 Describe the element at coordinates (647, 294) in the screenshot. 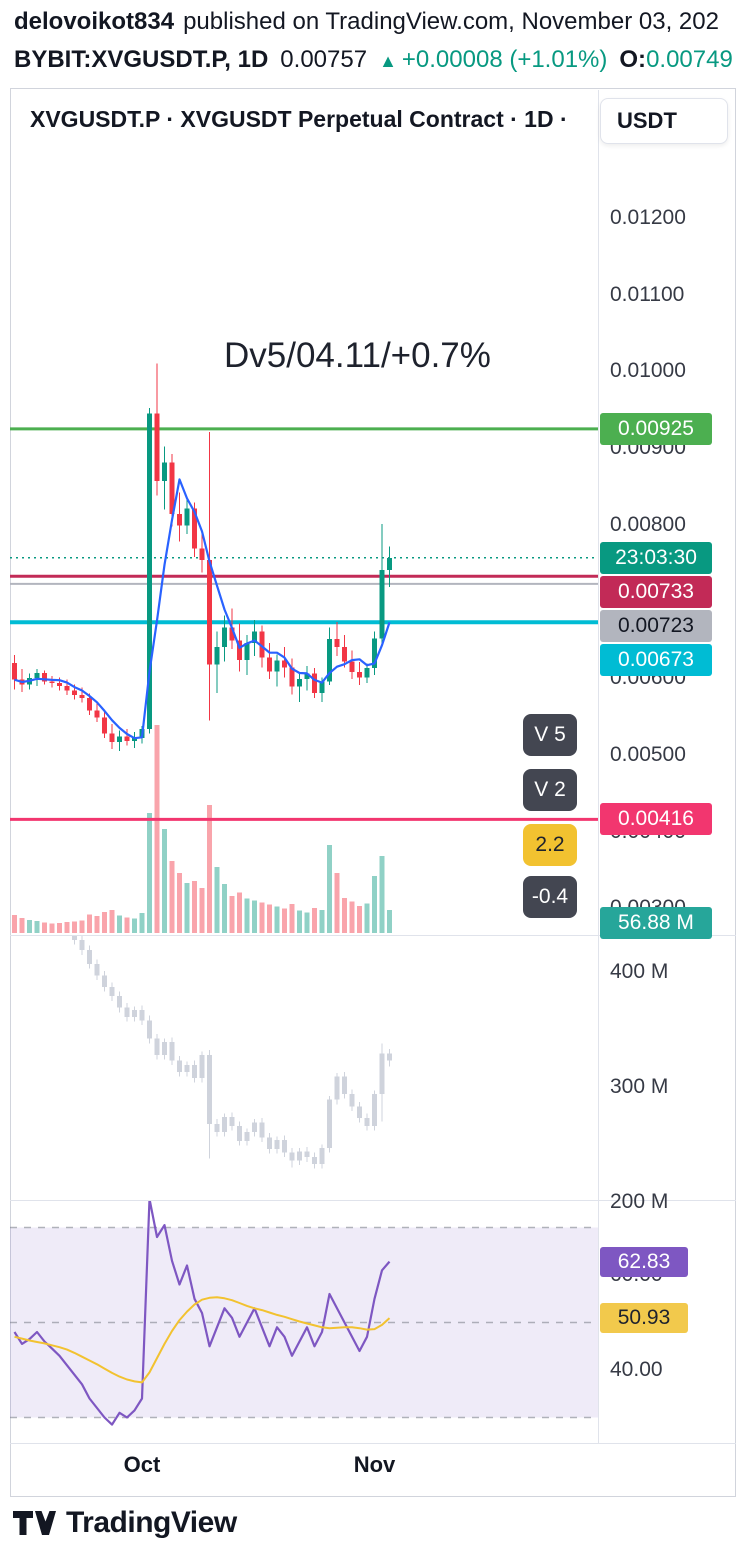

I see `price-axis-label: 0.01100` at that location.